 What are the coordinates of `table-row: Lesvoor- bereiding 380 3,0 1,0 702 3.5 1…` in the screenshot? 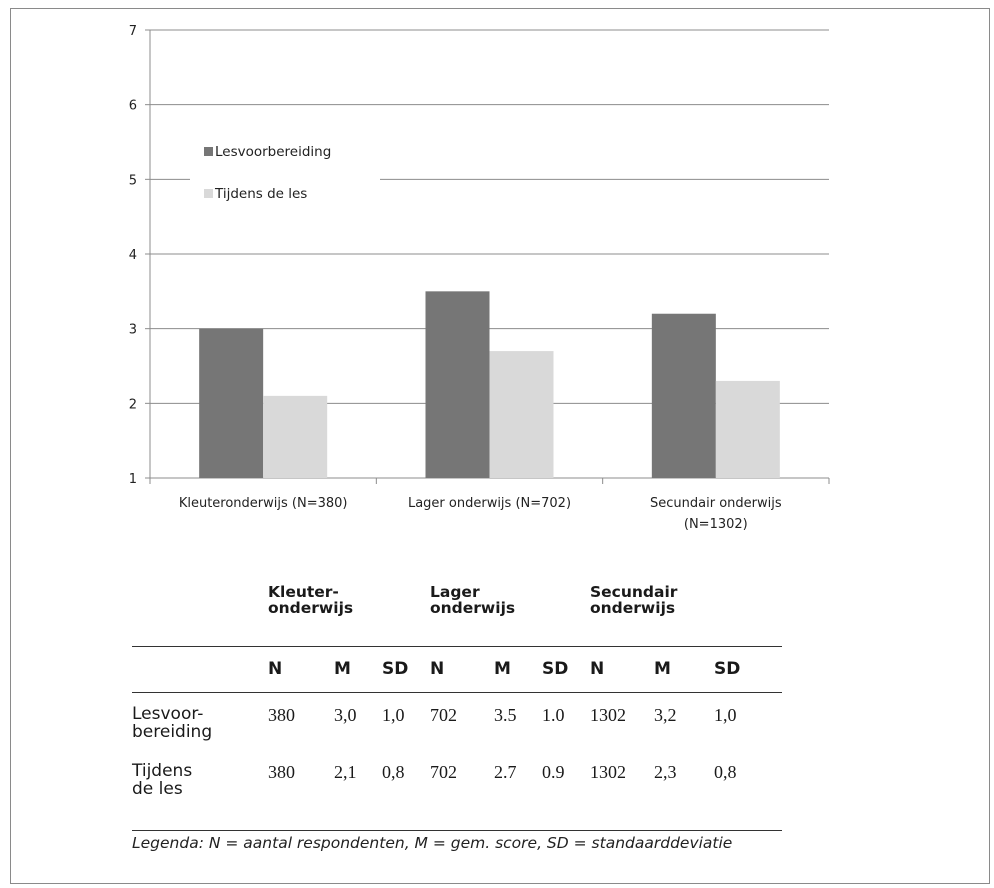 It's located at (457, 724).